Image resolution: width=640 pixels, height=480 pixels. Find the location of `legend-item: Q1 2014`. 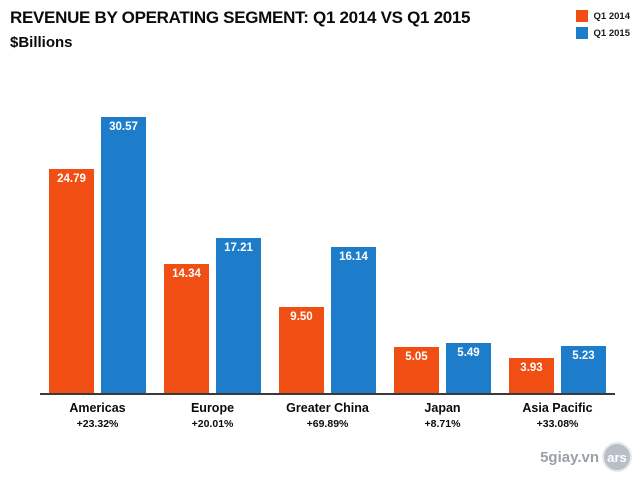

legend-item: Q1 2014 is located at coordinates (602, 16).